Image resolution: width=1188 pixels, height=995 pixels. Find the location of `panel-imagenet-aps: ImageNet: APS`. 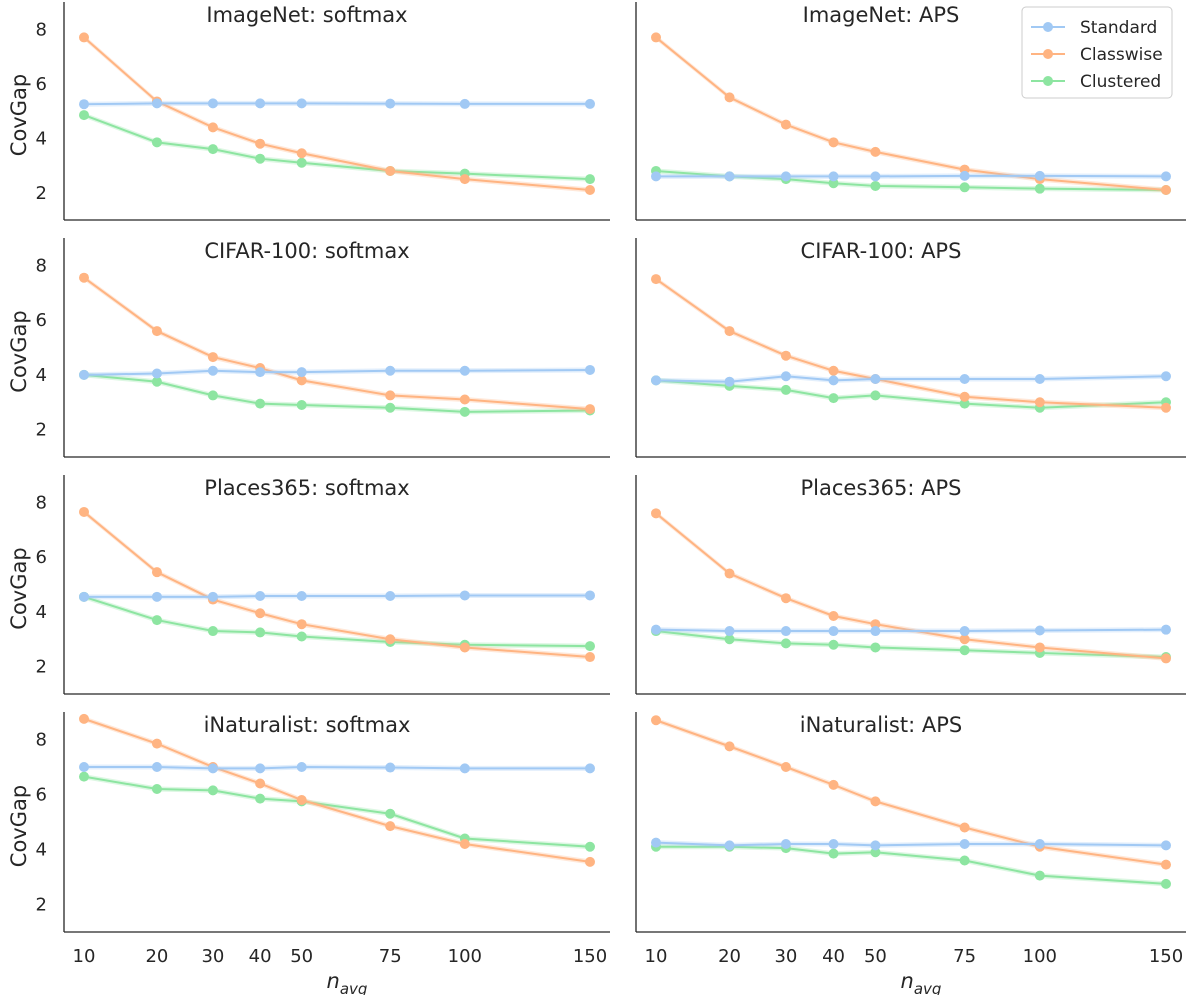

panel-imagenet-aps: ImageNet: APS is located at coordinates (910, 111).